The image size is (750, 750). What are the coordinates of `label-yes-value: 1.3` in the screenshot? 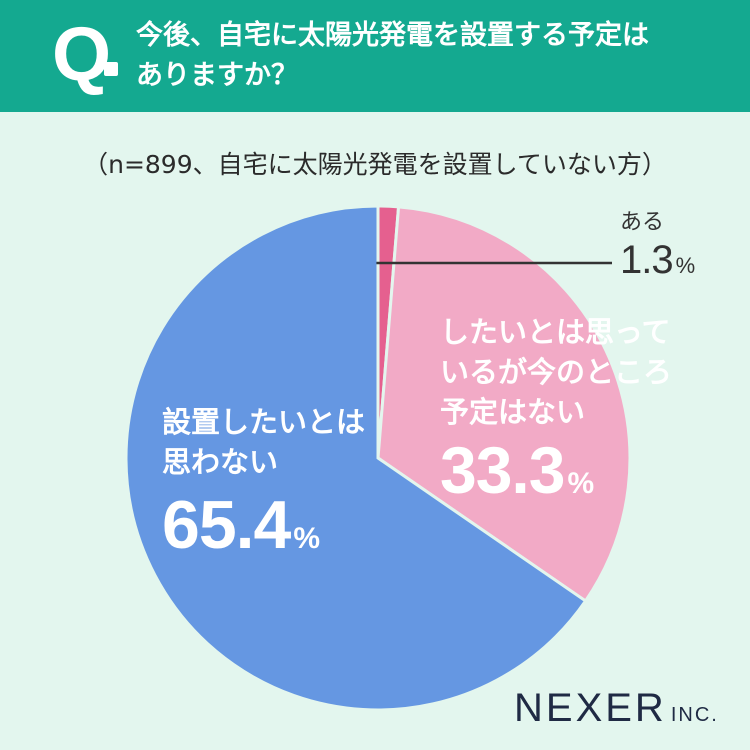 It's located at (647, 260).